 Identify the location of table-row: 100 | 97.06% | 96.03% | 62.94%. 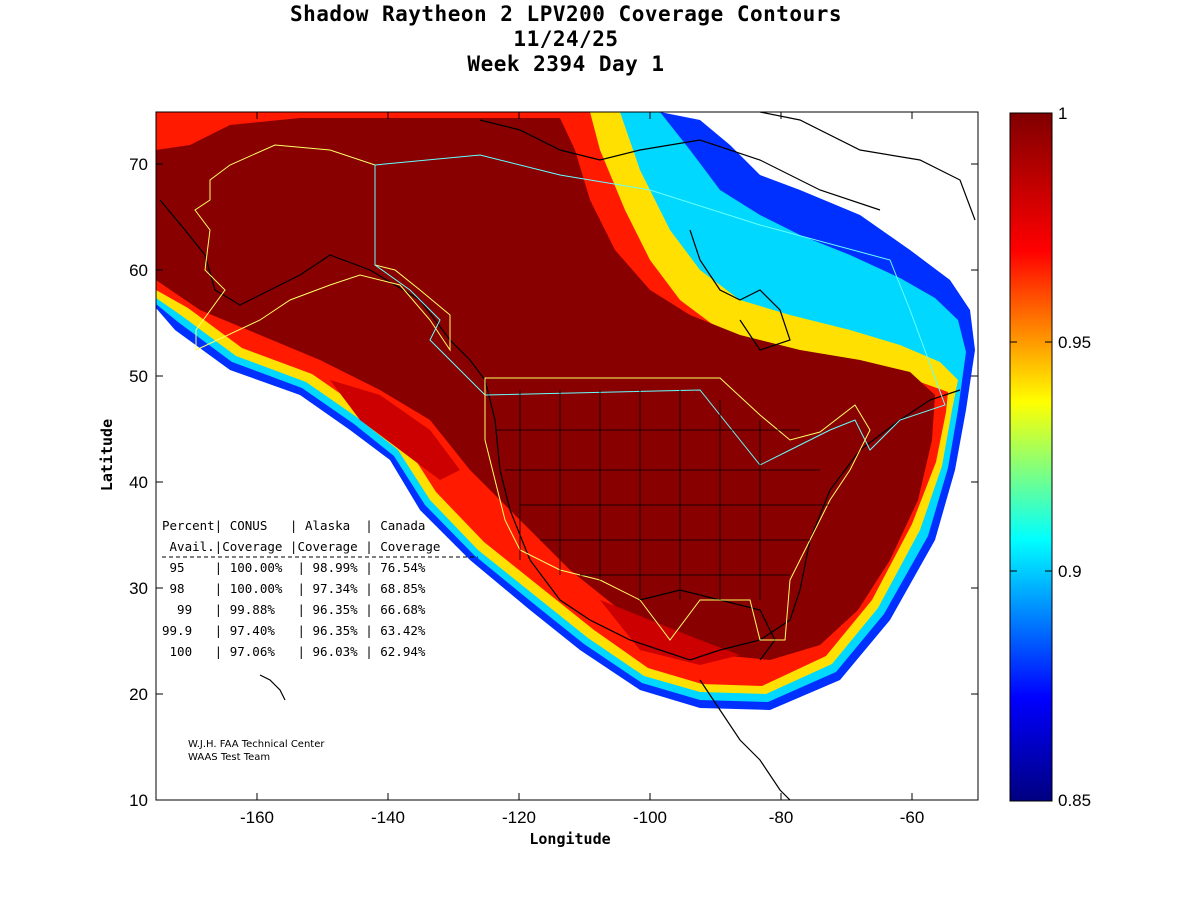
(294, 651).